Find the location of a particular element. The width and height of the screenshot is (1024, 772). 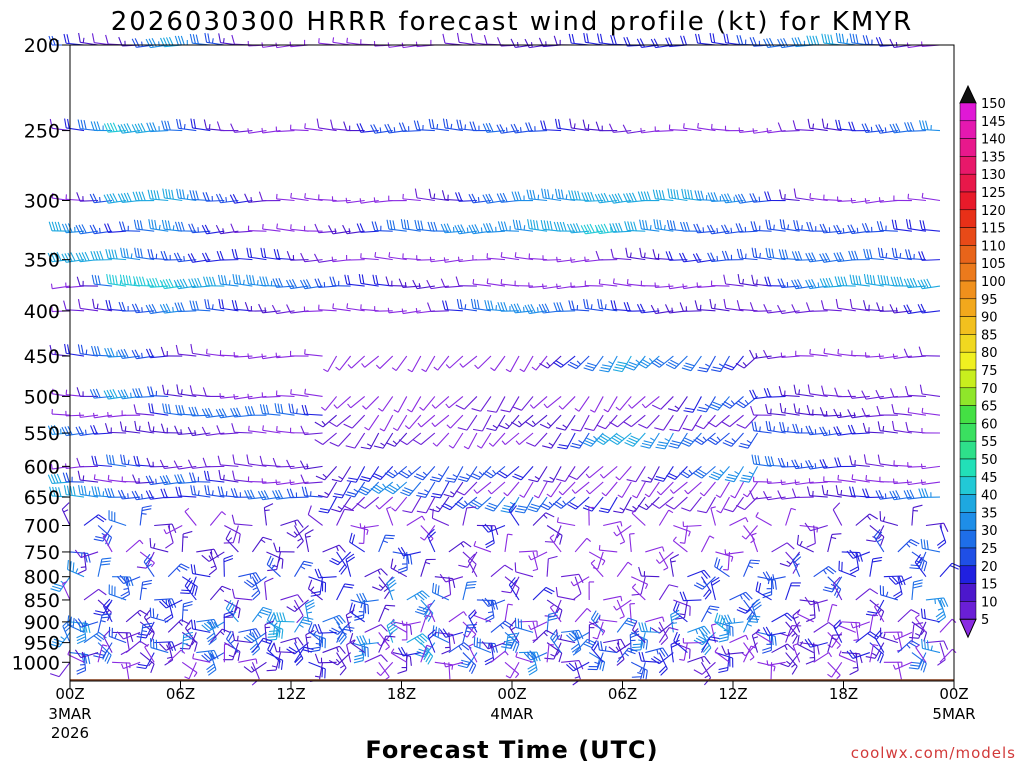

y-tick-label: 550 is located at coordinates (42, 434).